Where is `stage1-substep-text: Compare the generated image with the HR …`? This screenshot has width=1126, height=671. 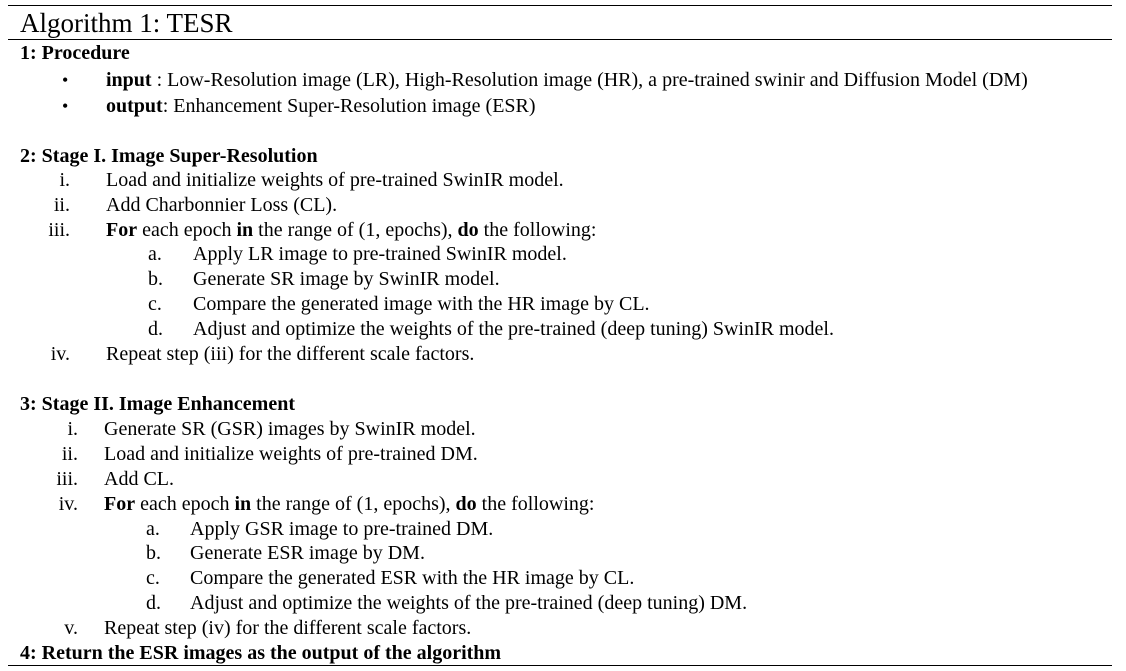
stage1-substep-text: Compare the generated image with the HR … is located at coordinates (421, 304).